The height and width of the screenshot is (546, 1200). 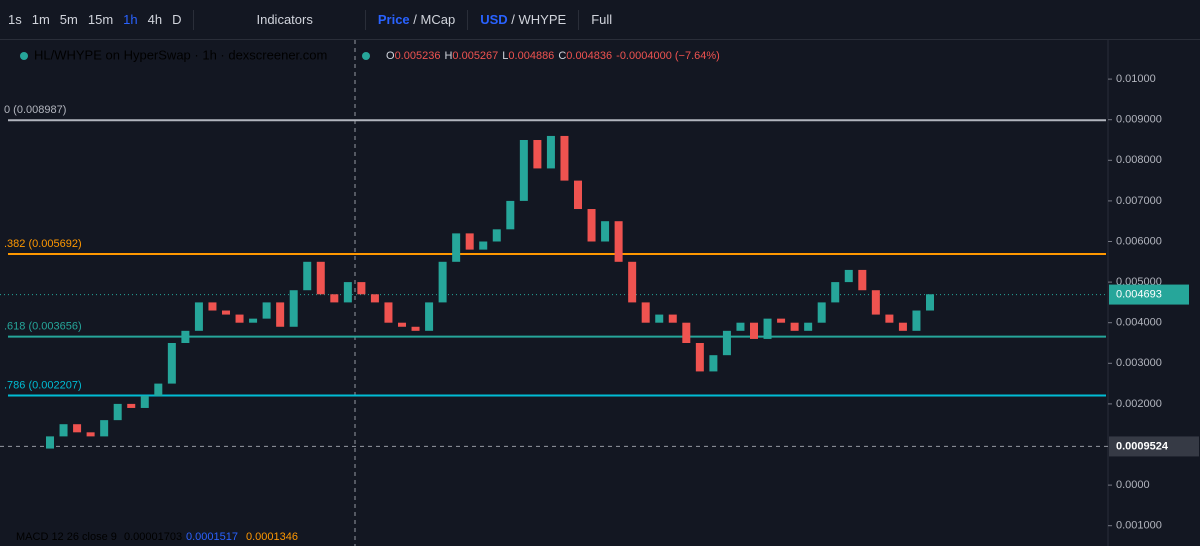 I want to click on y-tick-label: 0.0000, so click(x=1133, y=485).